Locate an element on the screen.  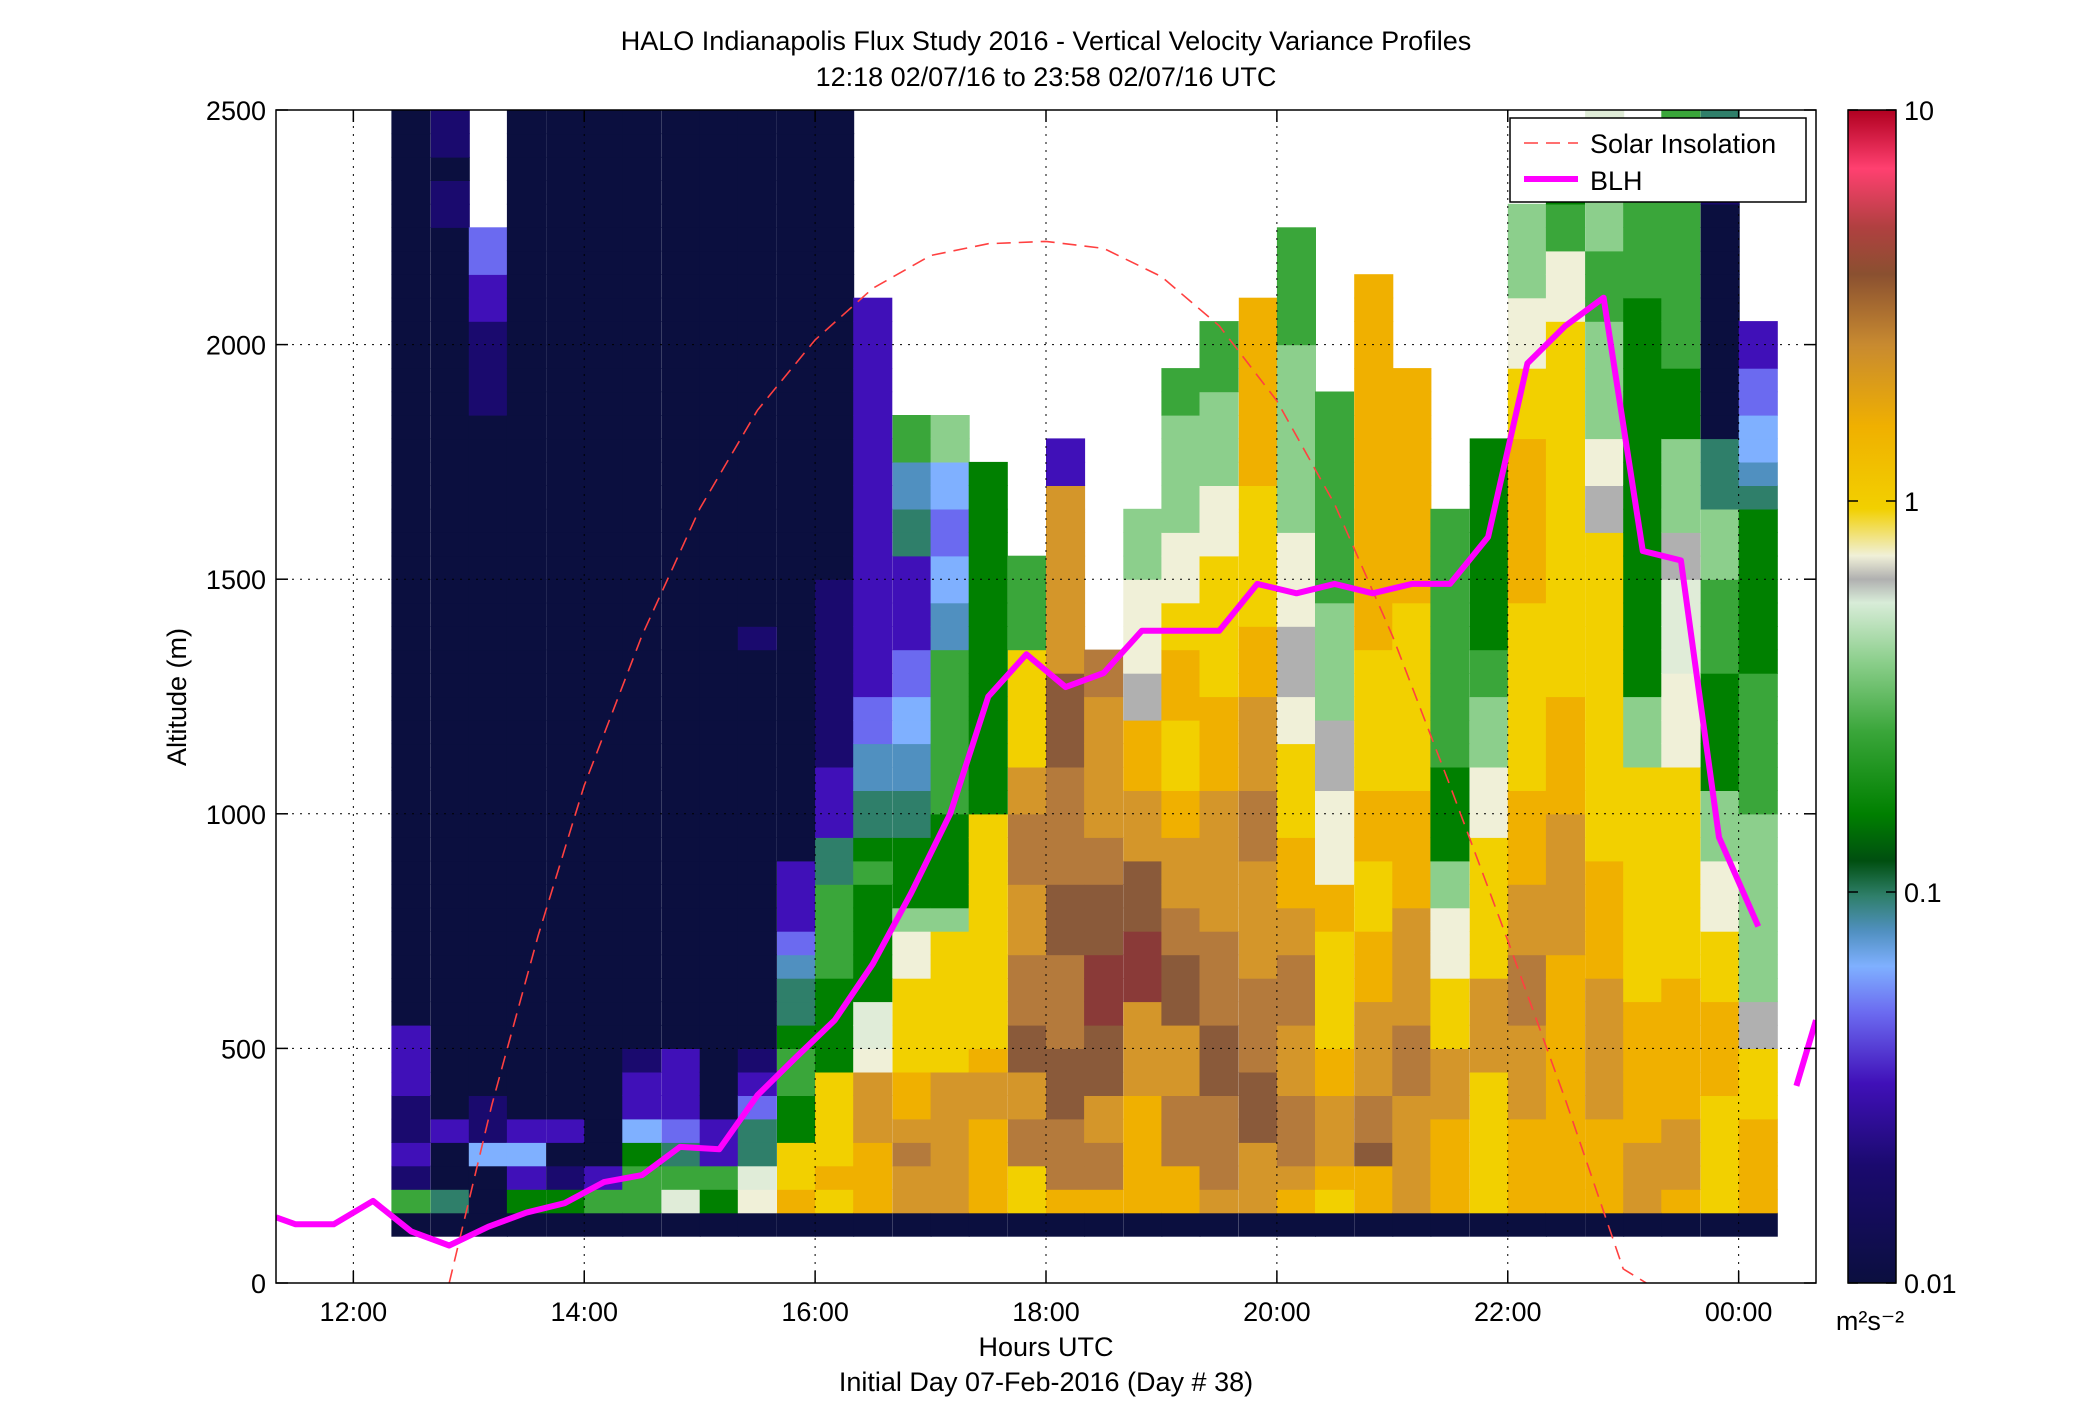
colorbar-tick-label: 0.01 is located at coordinates (1930, 1284).